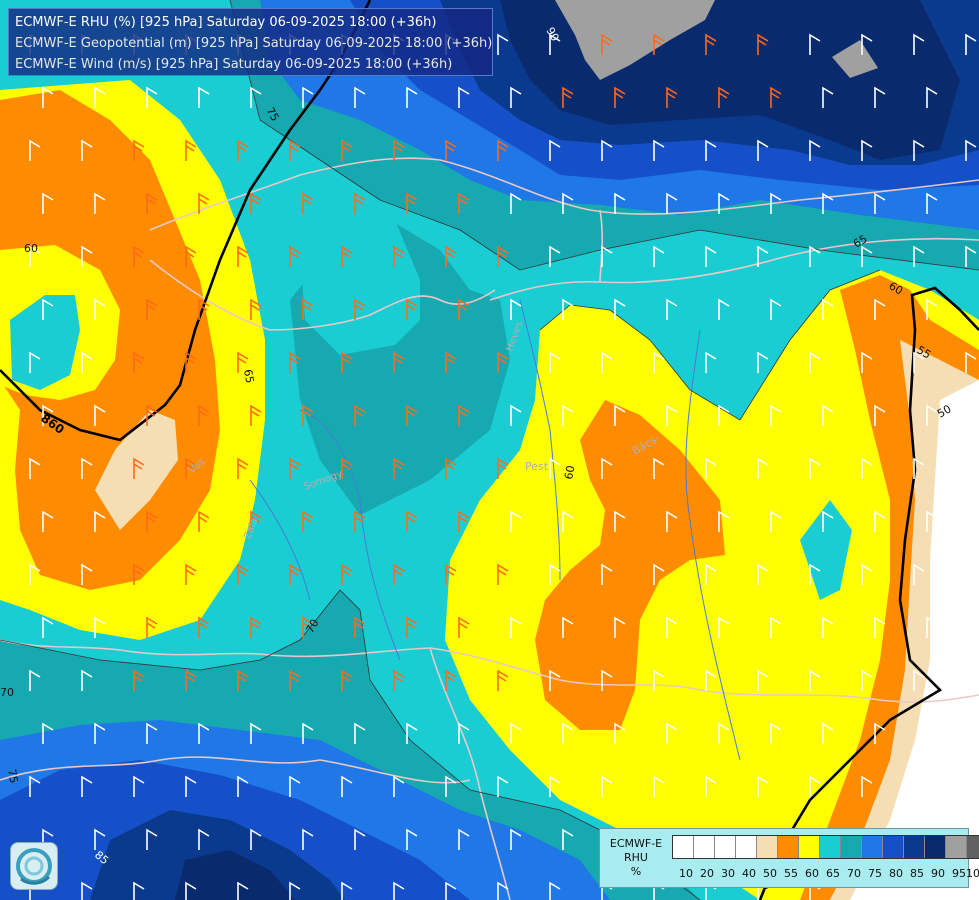 The height and width of the screenshot is (900, 979). I want to click on legend-label: ECMWF-E RHU %, so click(636, 858).